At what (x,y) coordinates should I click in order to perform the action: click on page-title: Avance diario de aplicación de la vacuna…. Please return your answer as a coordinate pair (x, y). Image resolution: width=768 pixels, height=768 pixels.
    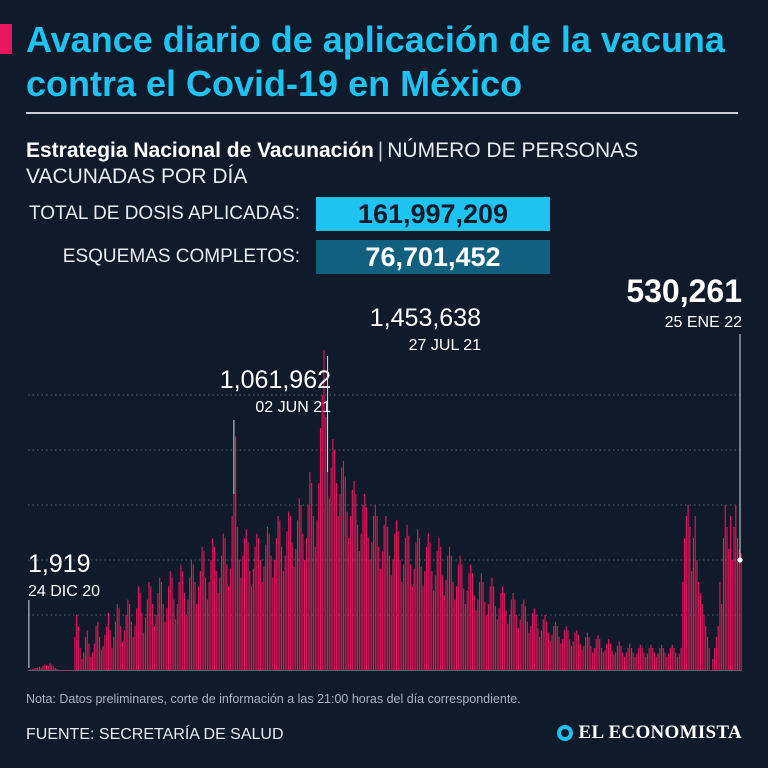
    Looking at the image, I should click on (375, 61).